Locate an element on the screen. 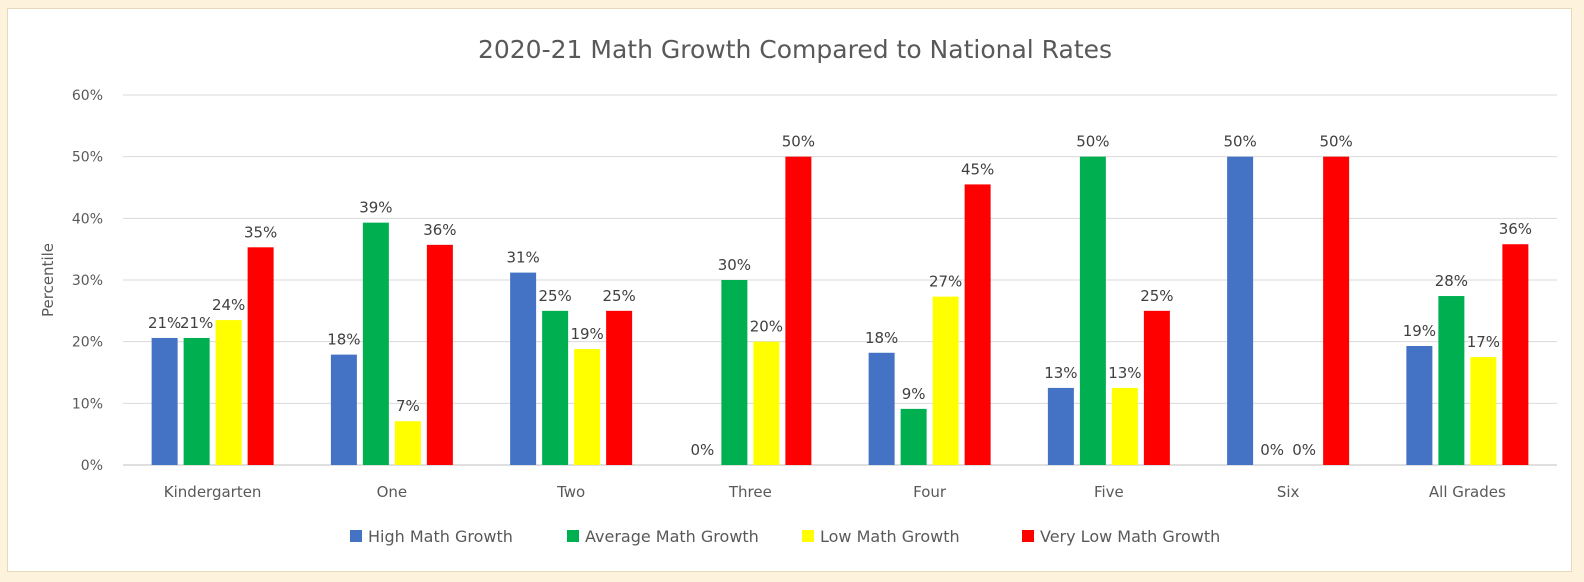  y-tick-label: 30% is located at coordinates (87, 281).